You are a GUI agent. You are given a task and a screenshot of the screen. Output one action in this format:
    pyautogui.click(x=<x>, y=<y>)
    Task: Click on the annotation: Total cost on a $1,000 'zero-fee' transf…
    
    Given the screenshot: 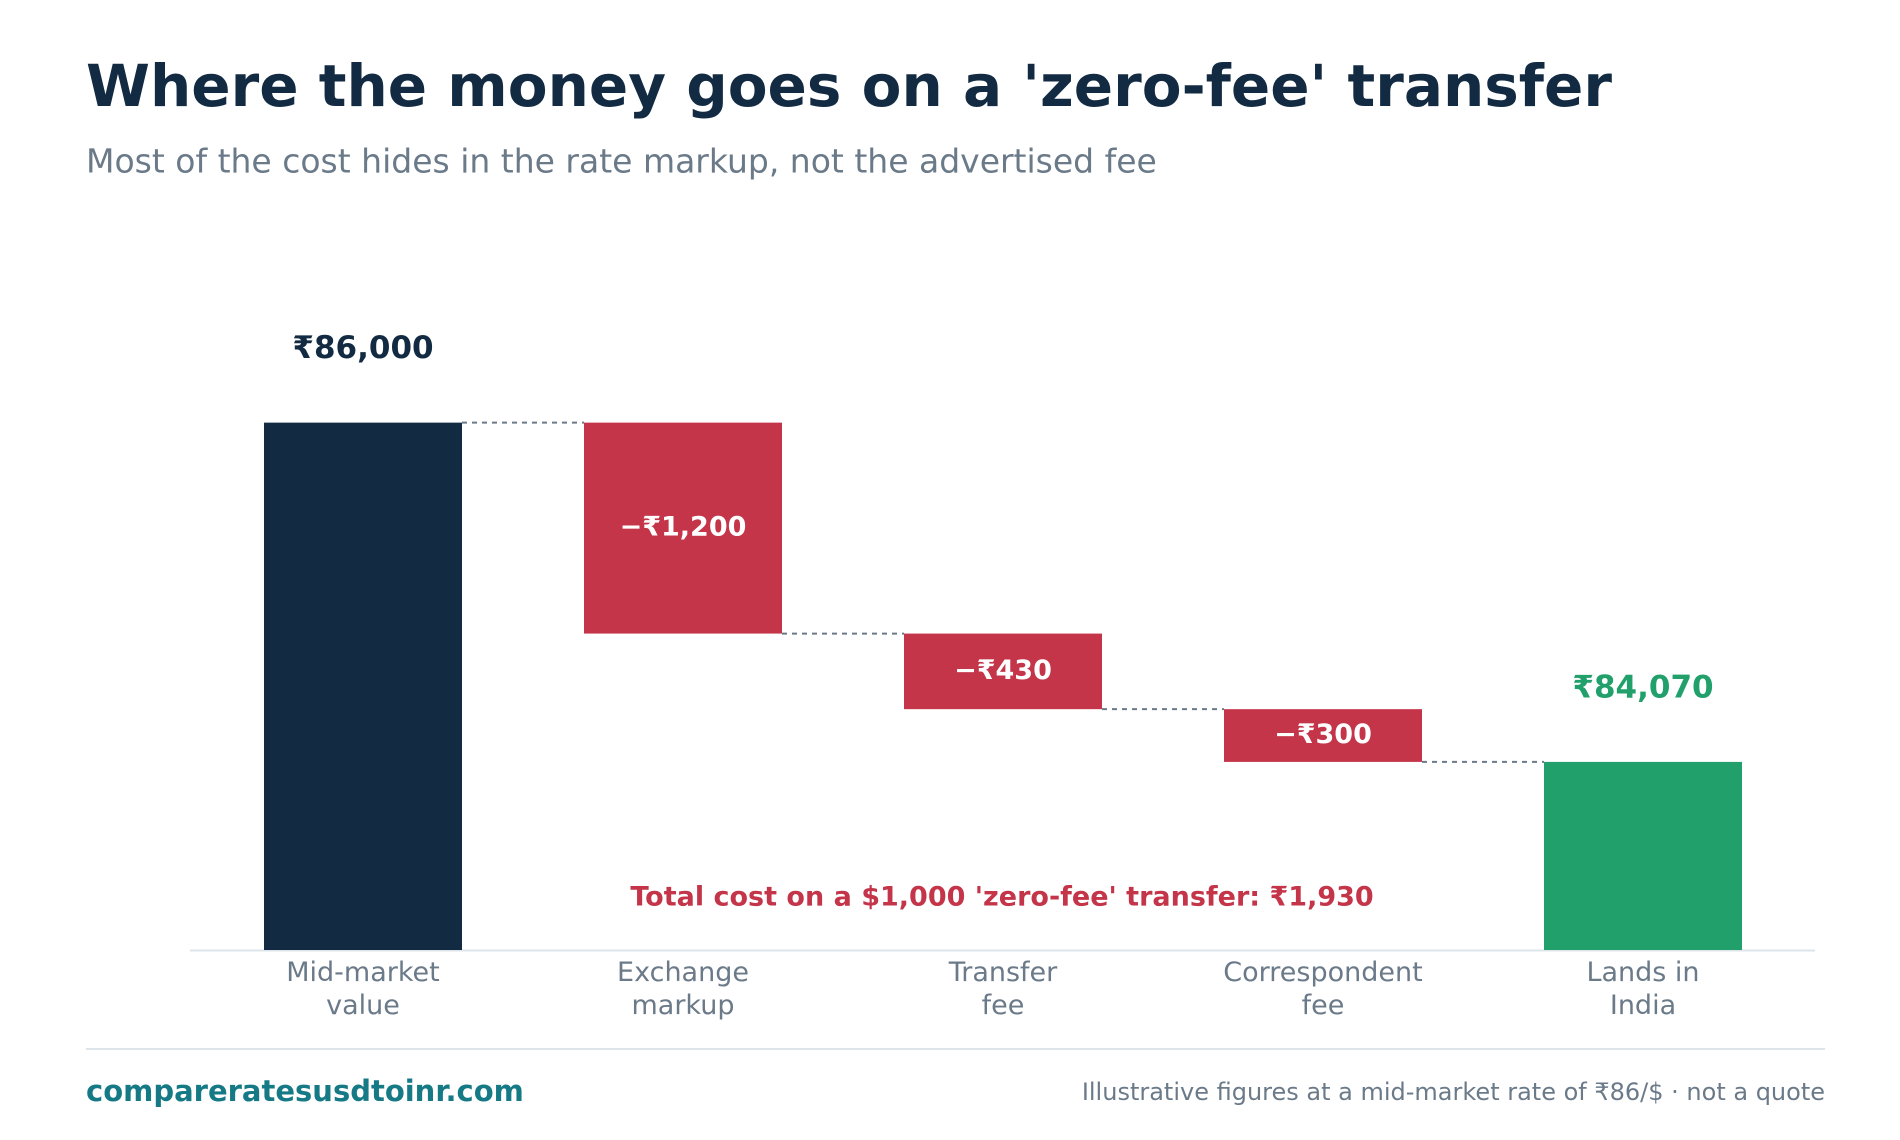 What is the action you would take?
    pyautogui.click(x=1001, y=897)
    